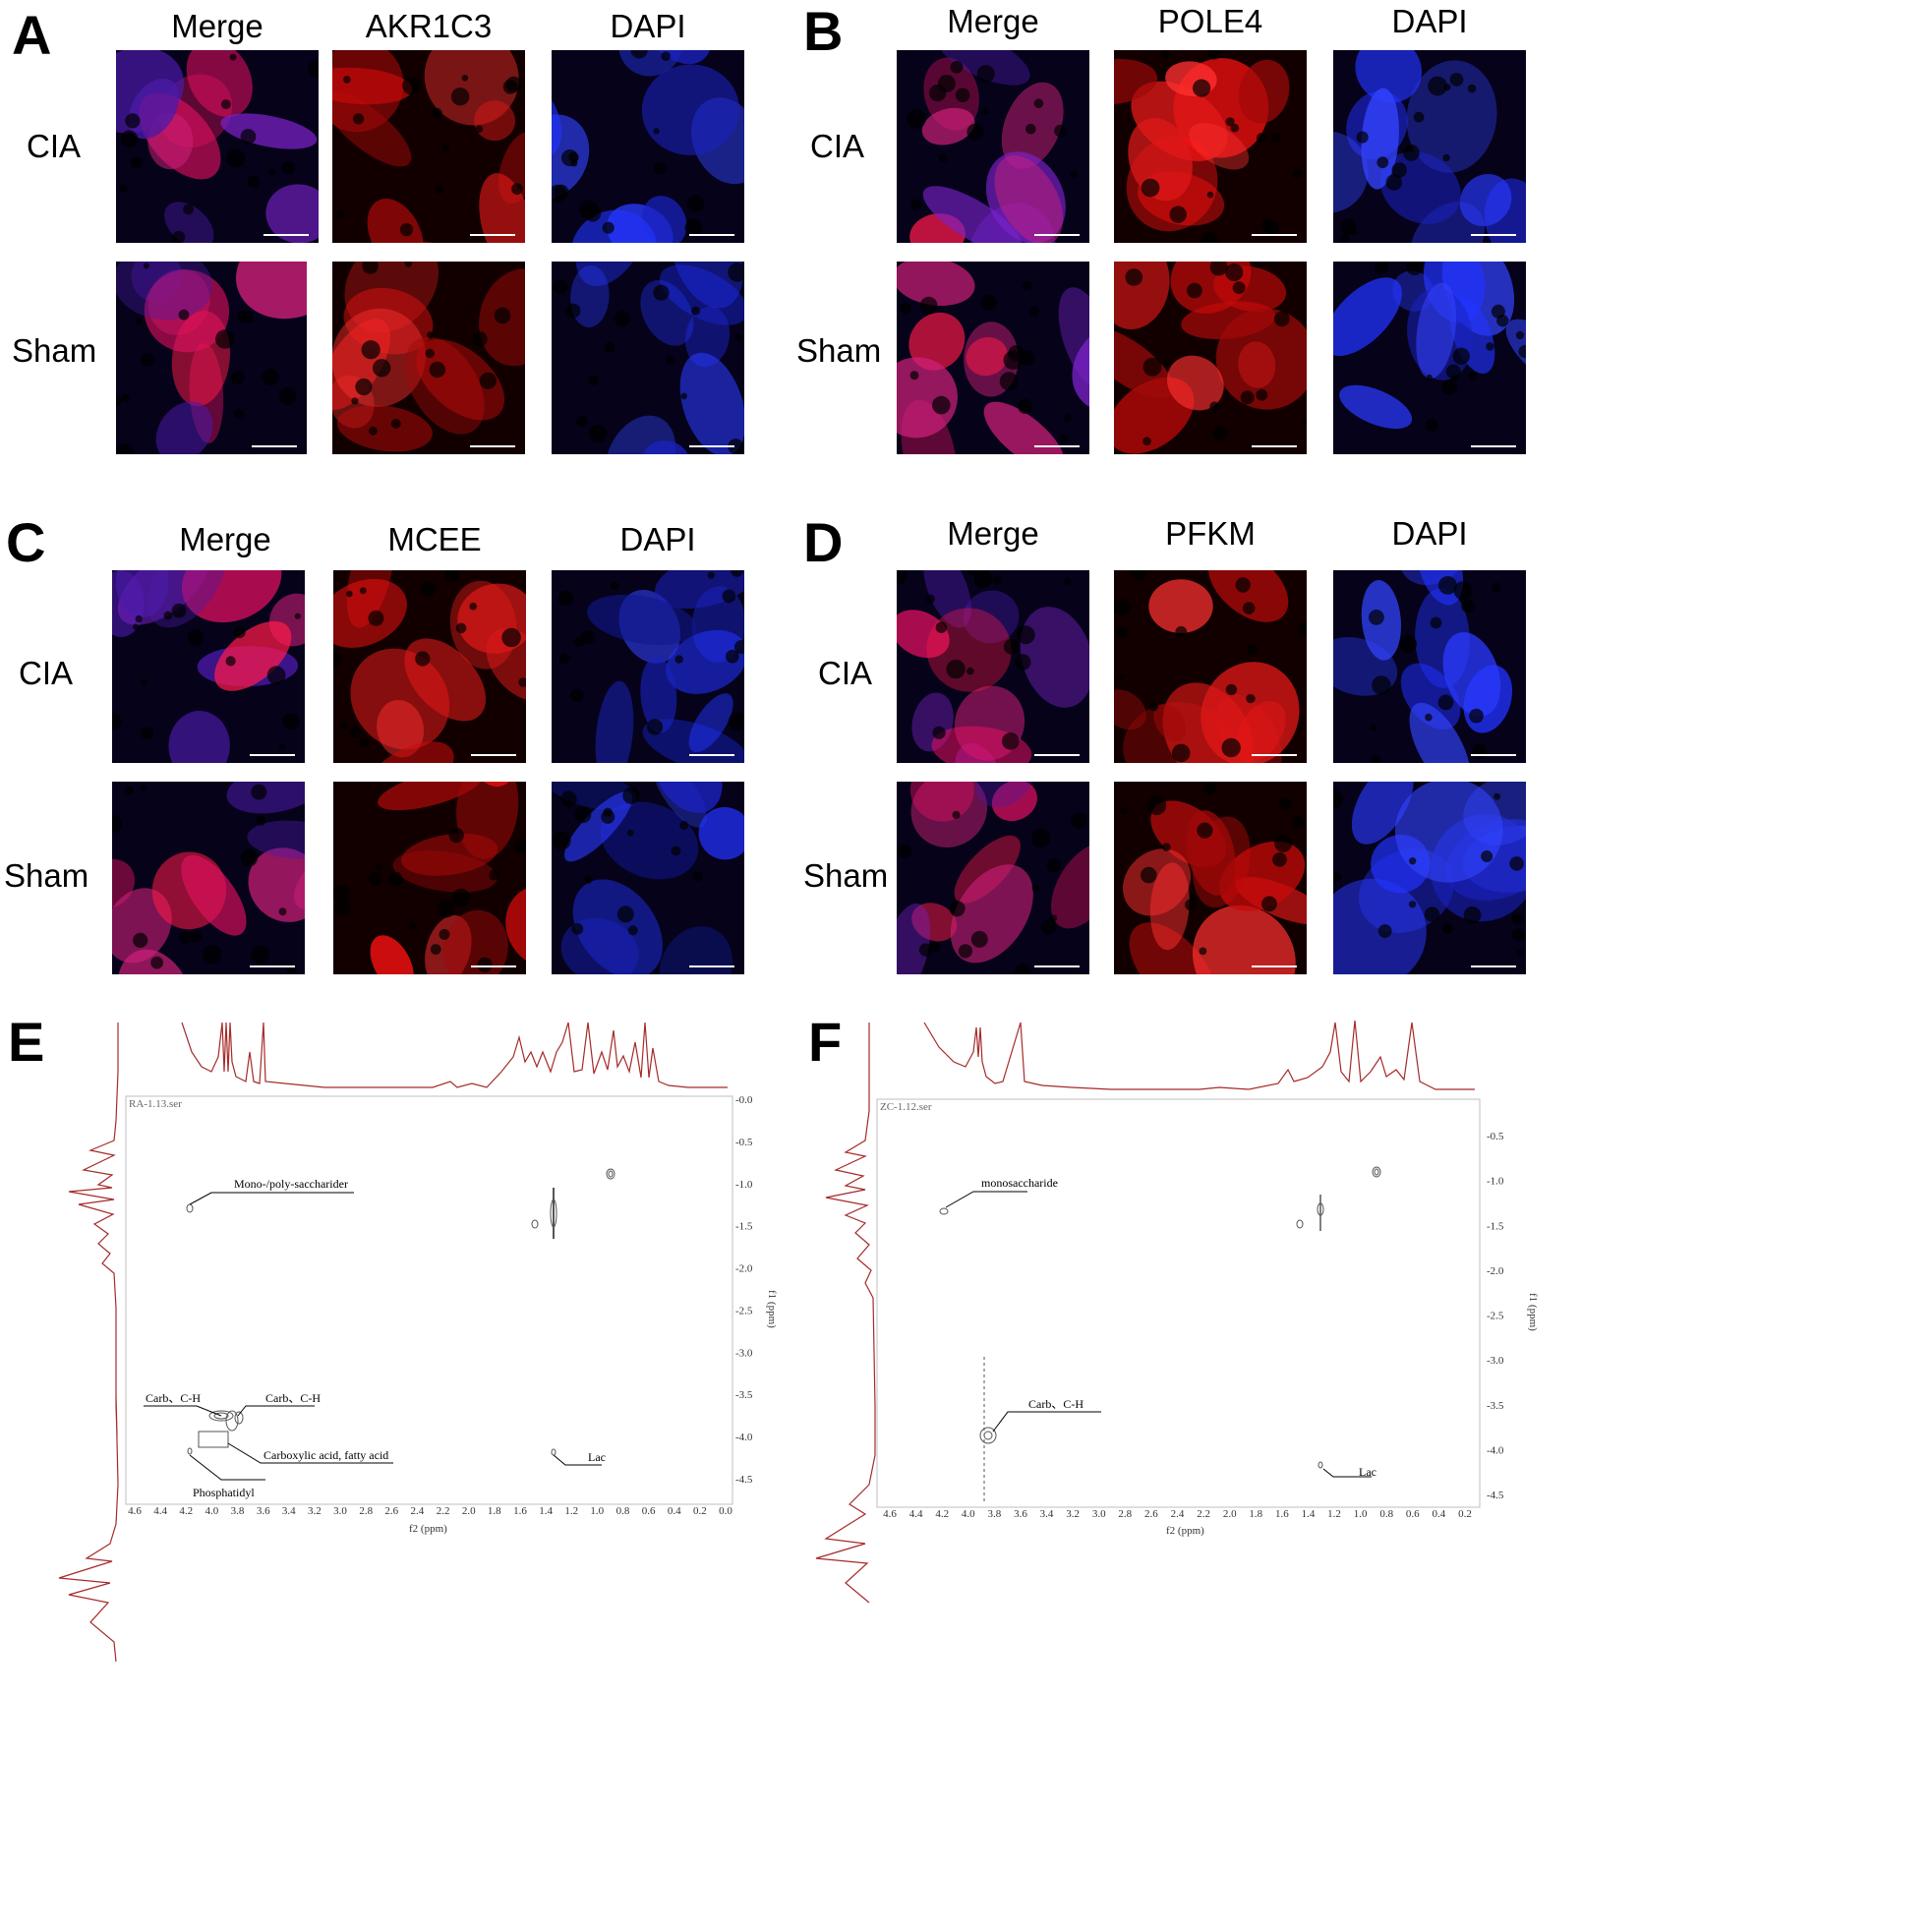 The image size is (1932, 1930). Describe the element at coordinates (1429, 666) in the screenshot. I see `image-d-cia-dapi` at that location.